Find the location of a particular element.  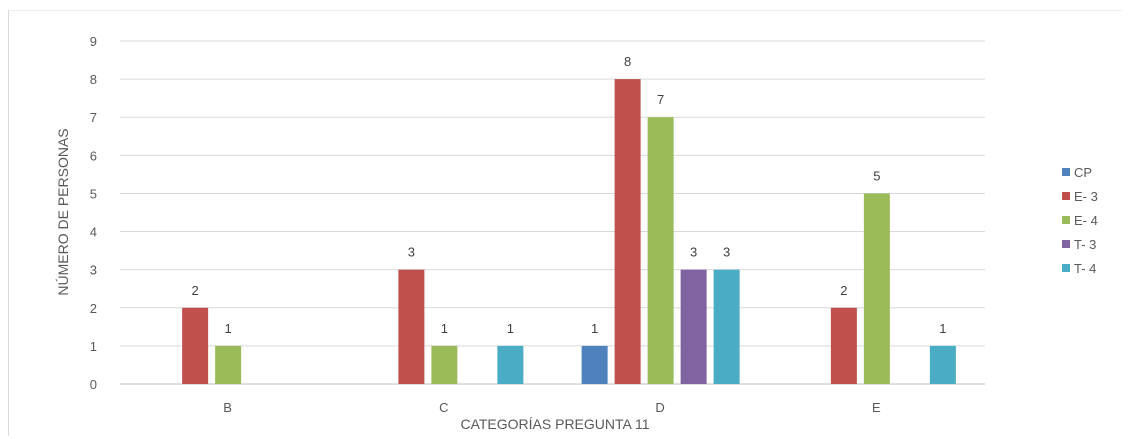

legend: CP E- 3 E- 4 T- 3 T- 4 is located at coordinates (1080, 220).